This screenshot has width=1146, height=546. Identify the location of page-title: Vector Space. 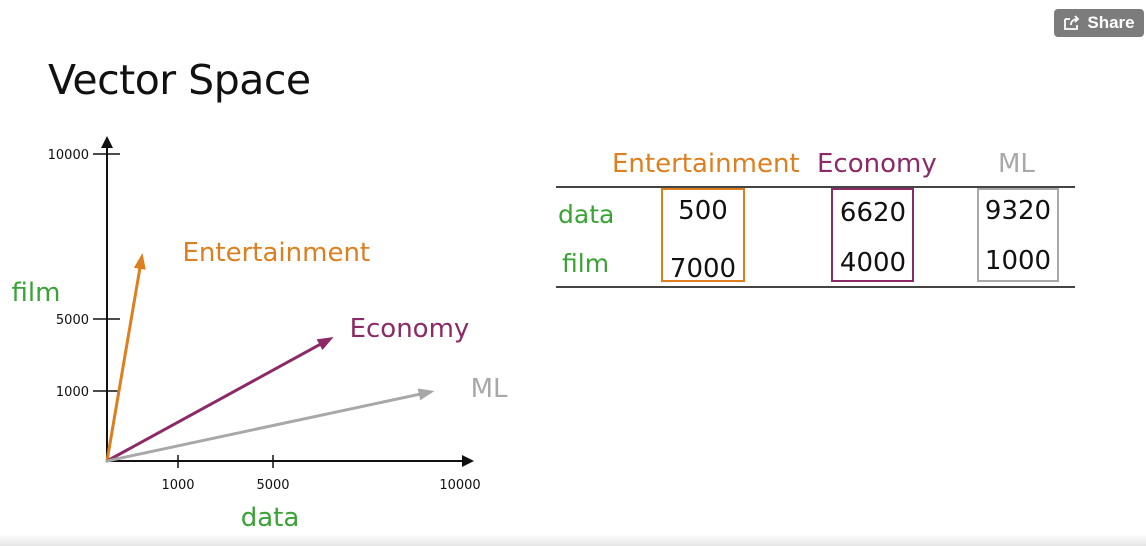
(179, 80).